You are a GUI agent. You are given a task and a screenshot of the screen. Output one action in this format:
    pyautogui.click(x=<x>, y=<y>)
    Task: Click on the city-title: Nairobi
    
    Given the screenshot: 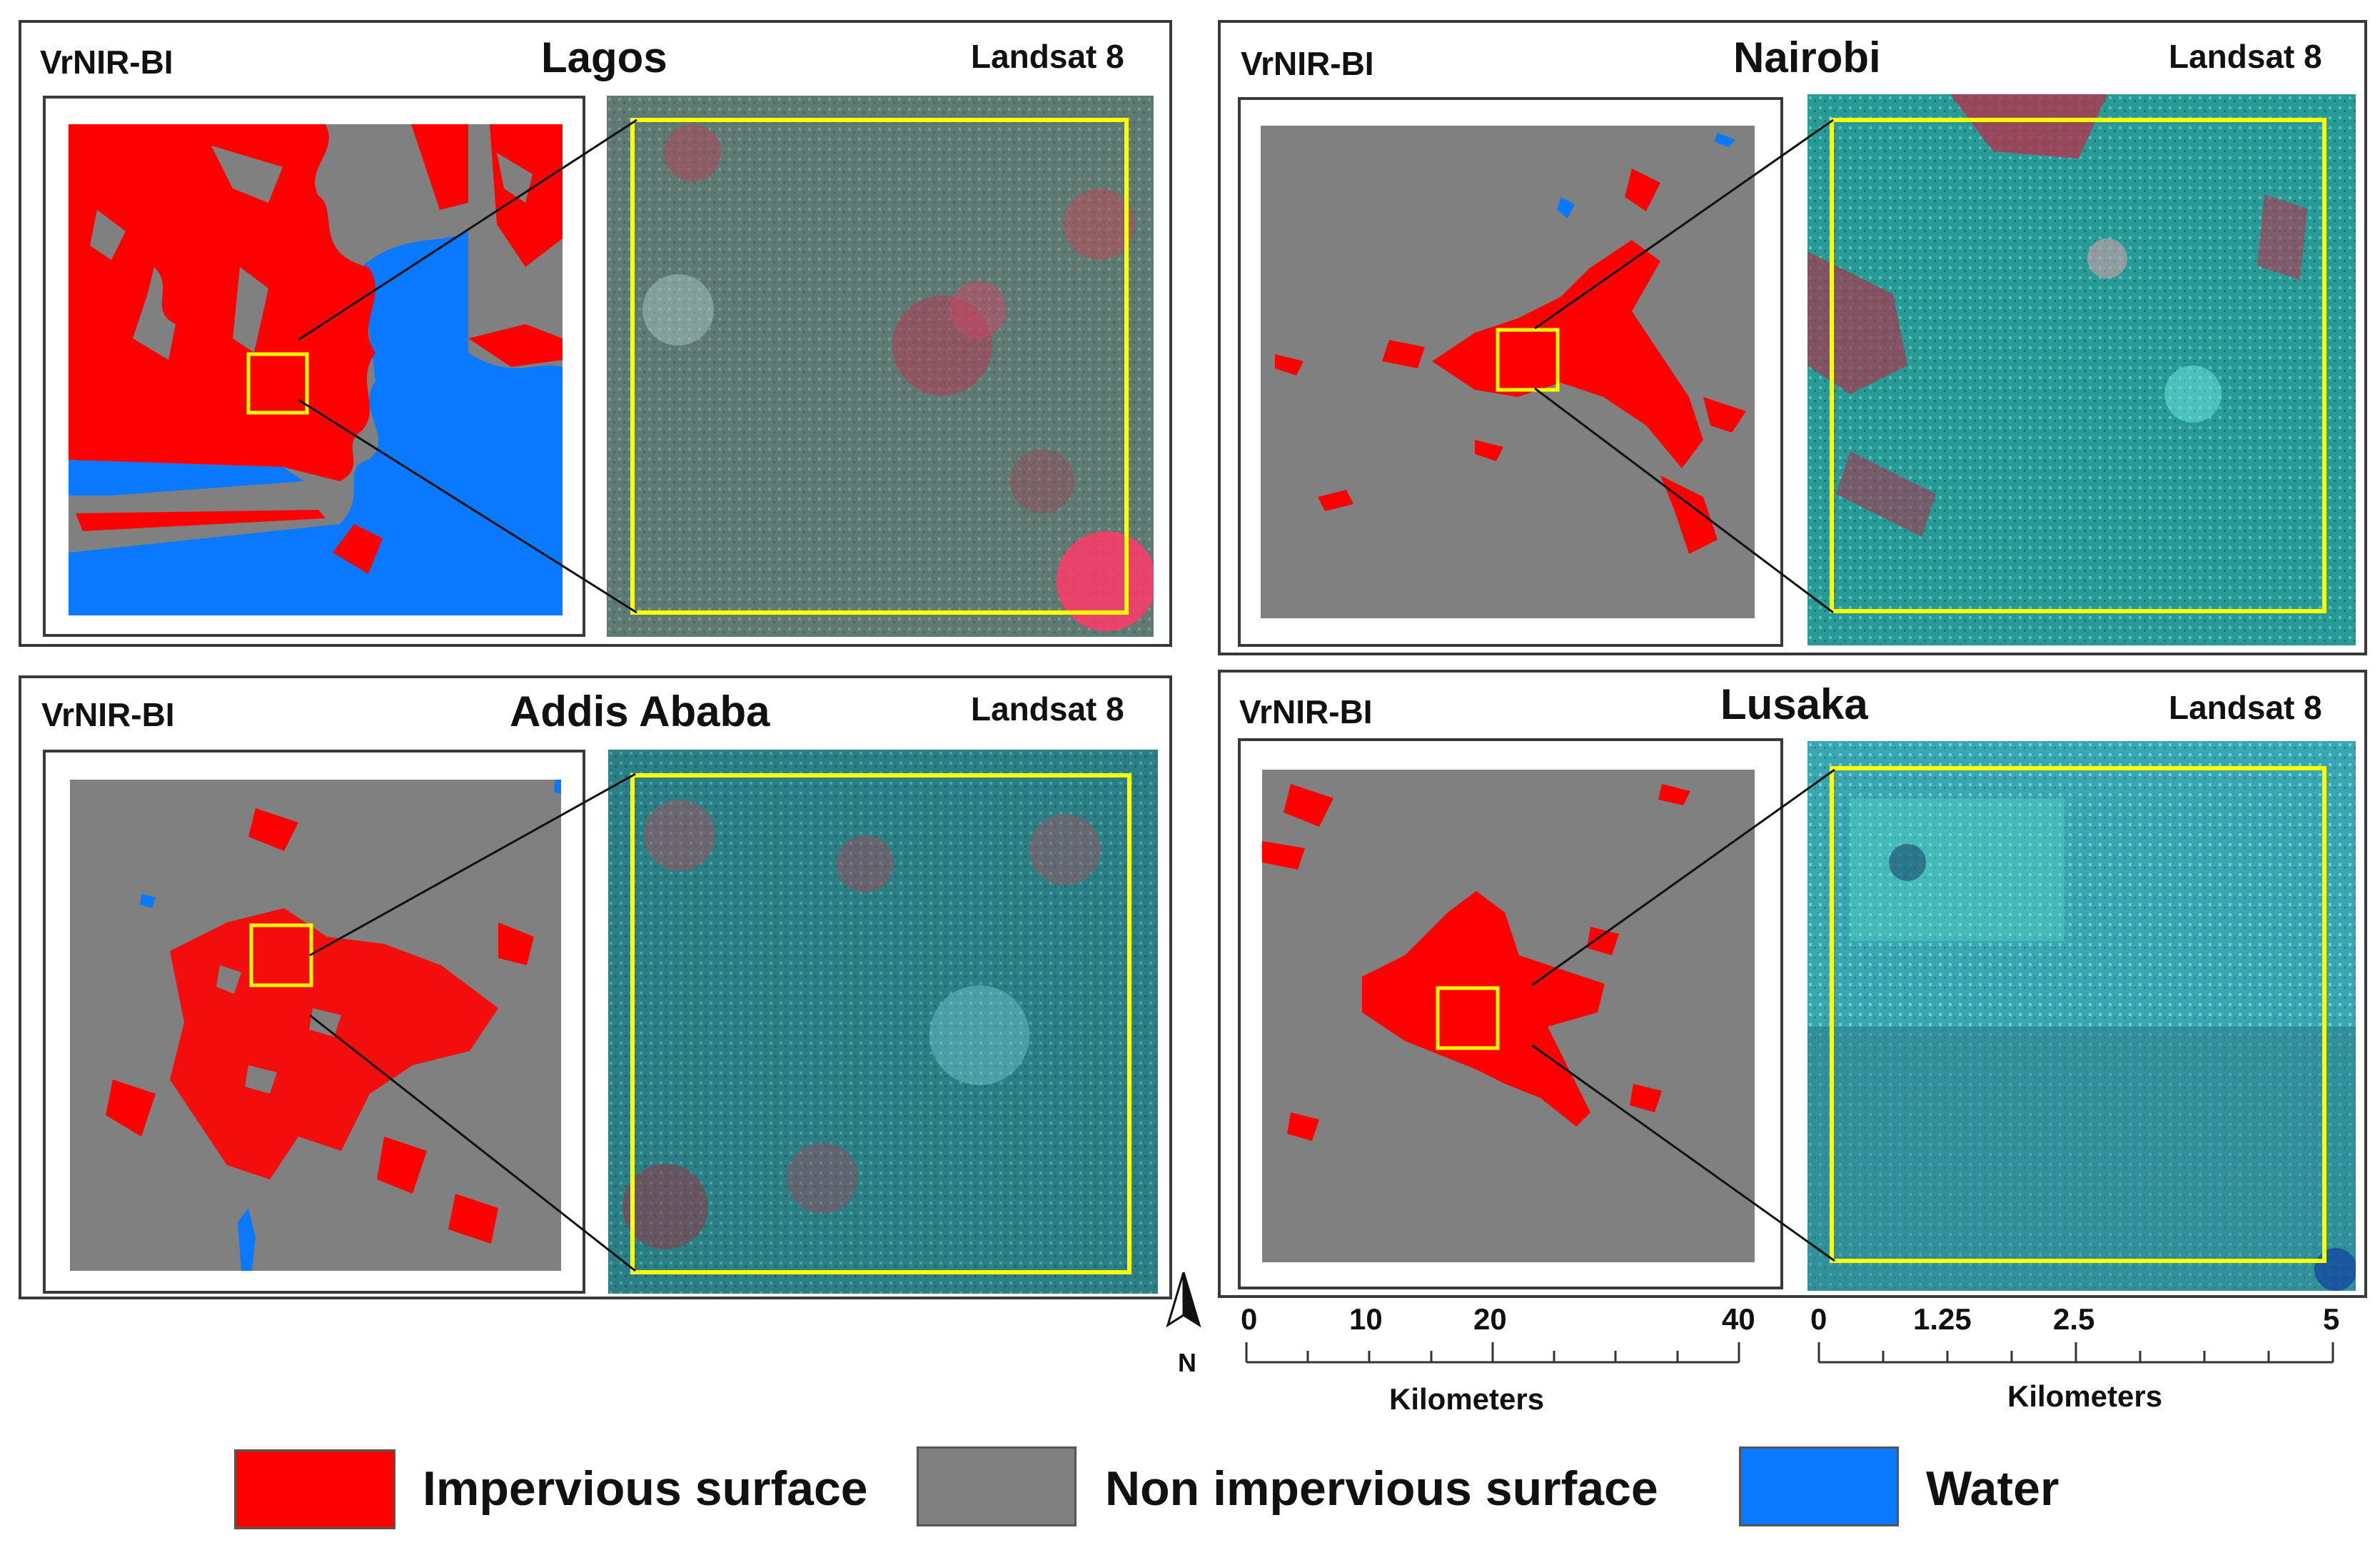 What is the action you would take?
    pyautogui.click(x=1807, y=57)
    